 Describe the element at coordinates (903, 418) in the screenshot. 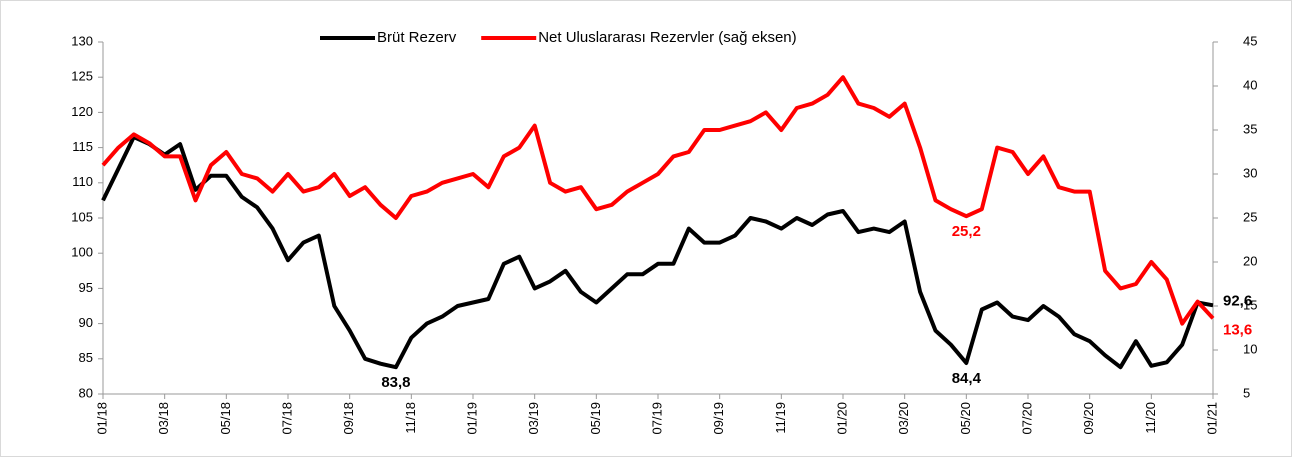

I see `x-tick-label: 03/20` at that location.